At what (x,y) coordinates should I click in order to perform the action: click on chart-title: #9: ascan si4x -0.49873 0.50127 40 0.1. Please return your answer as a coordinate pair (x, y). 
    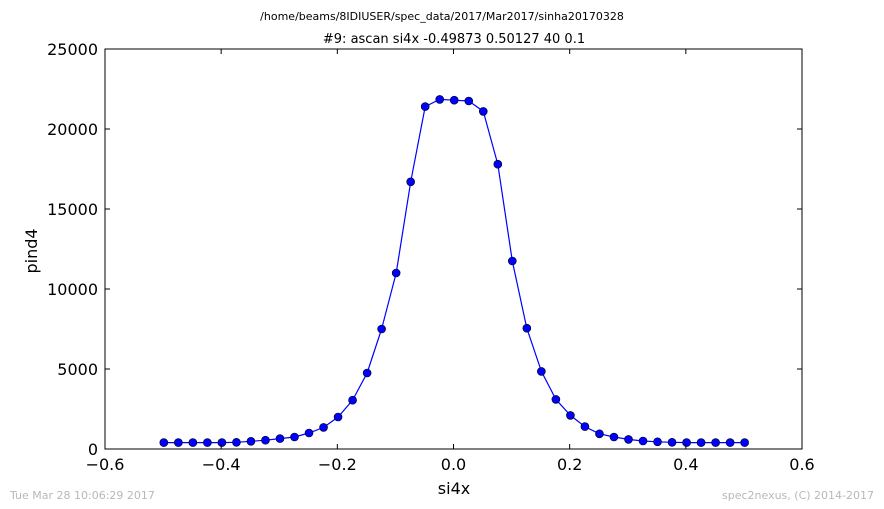
    Looking at the image, I should click on (454, 39).